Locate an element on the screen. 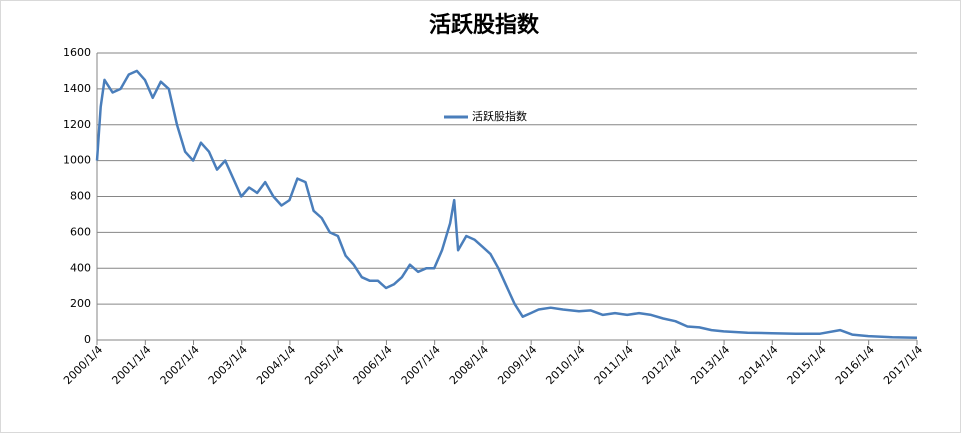 The image size is (961, 433). y-tick-label: 200 is located at coordinates (80, 303).